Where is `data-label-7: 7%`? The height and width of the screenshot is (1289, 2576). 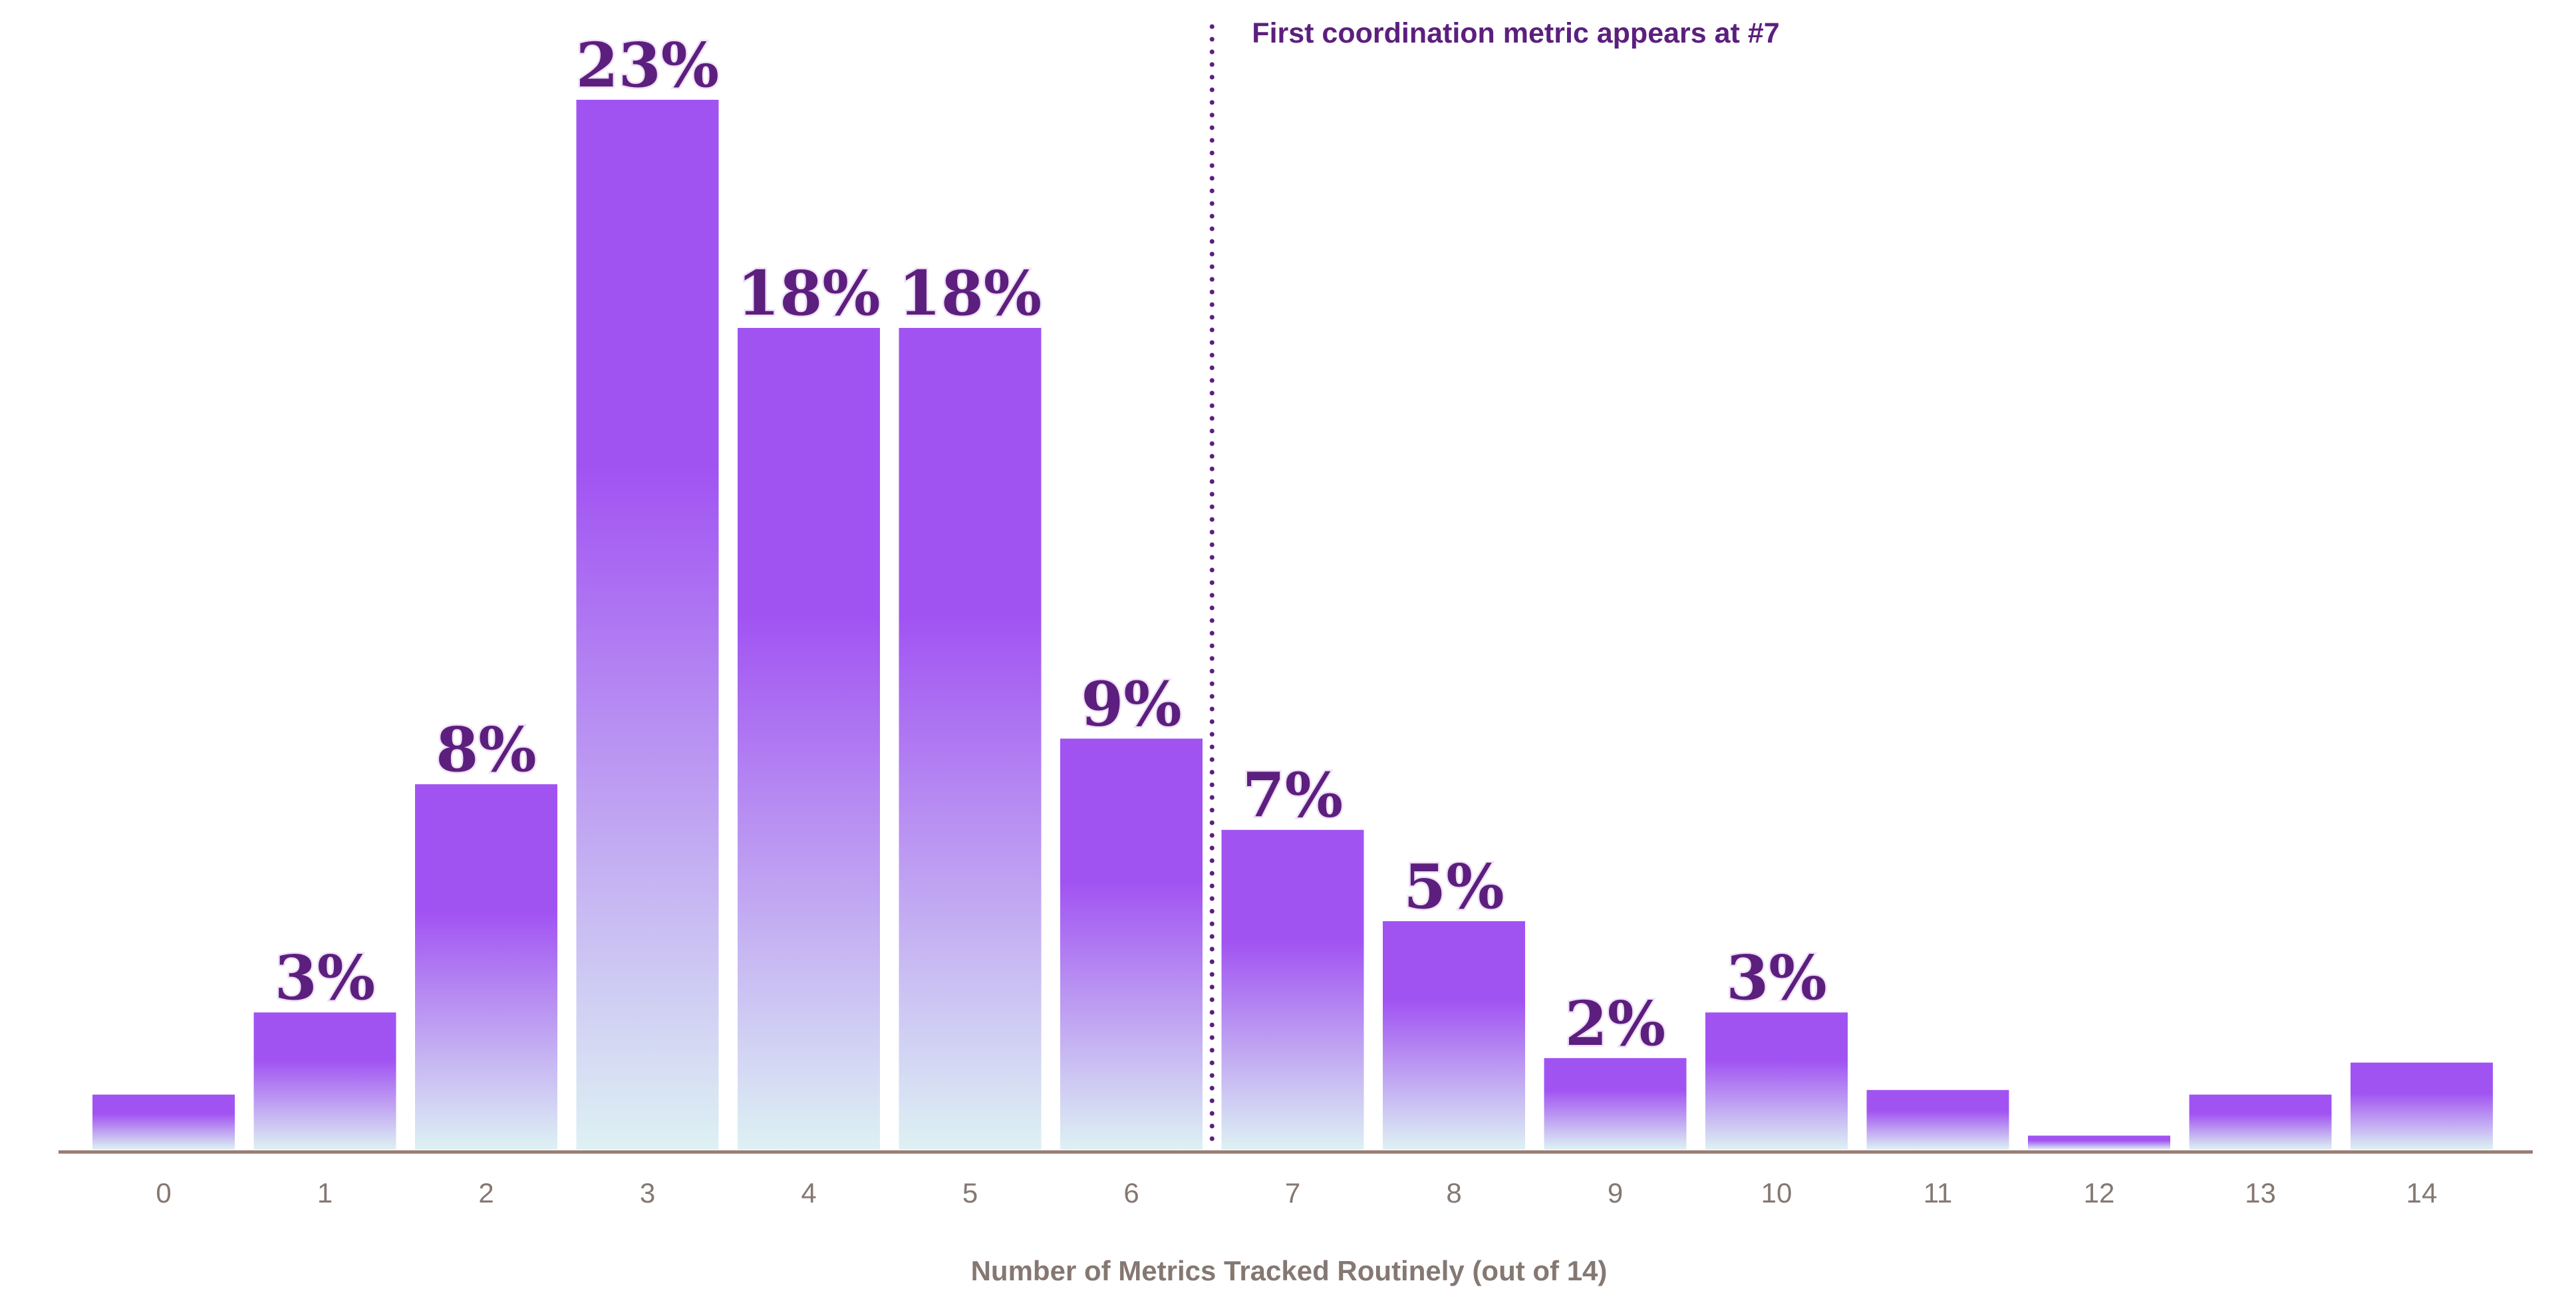 data-label-7: 7% is located at coordinates (1292, 795).